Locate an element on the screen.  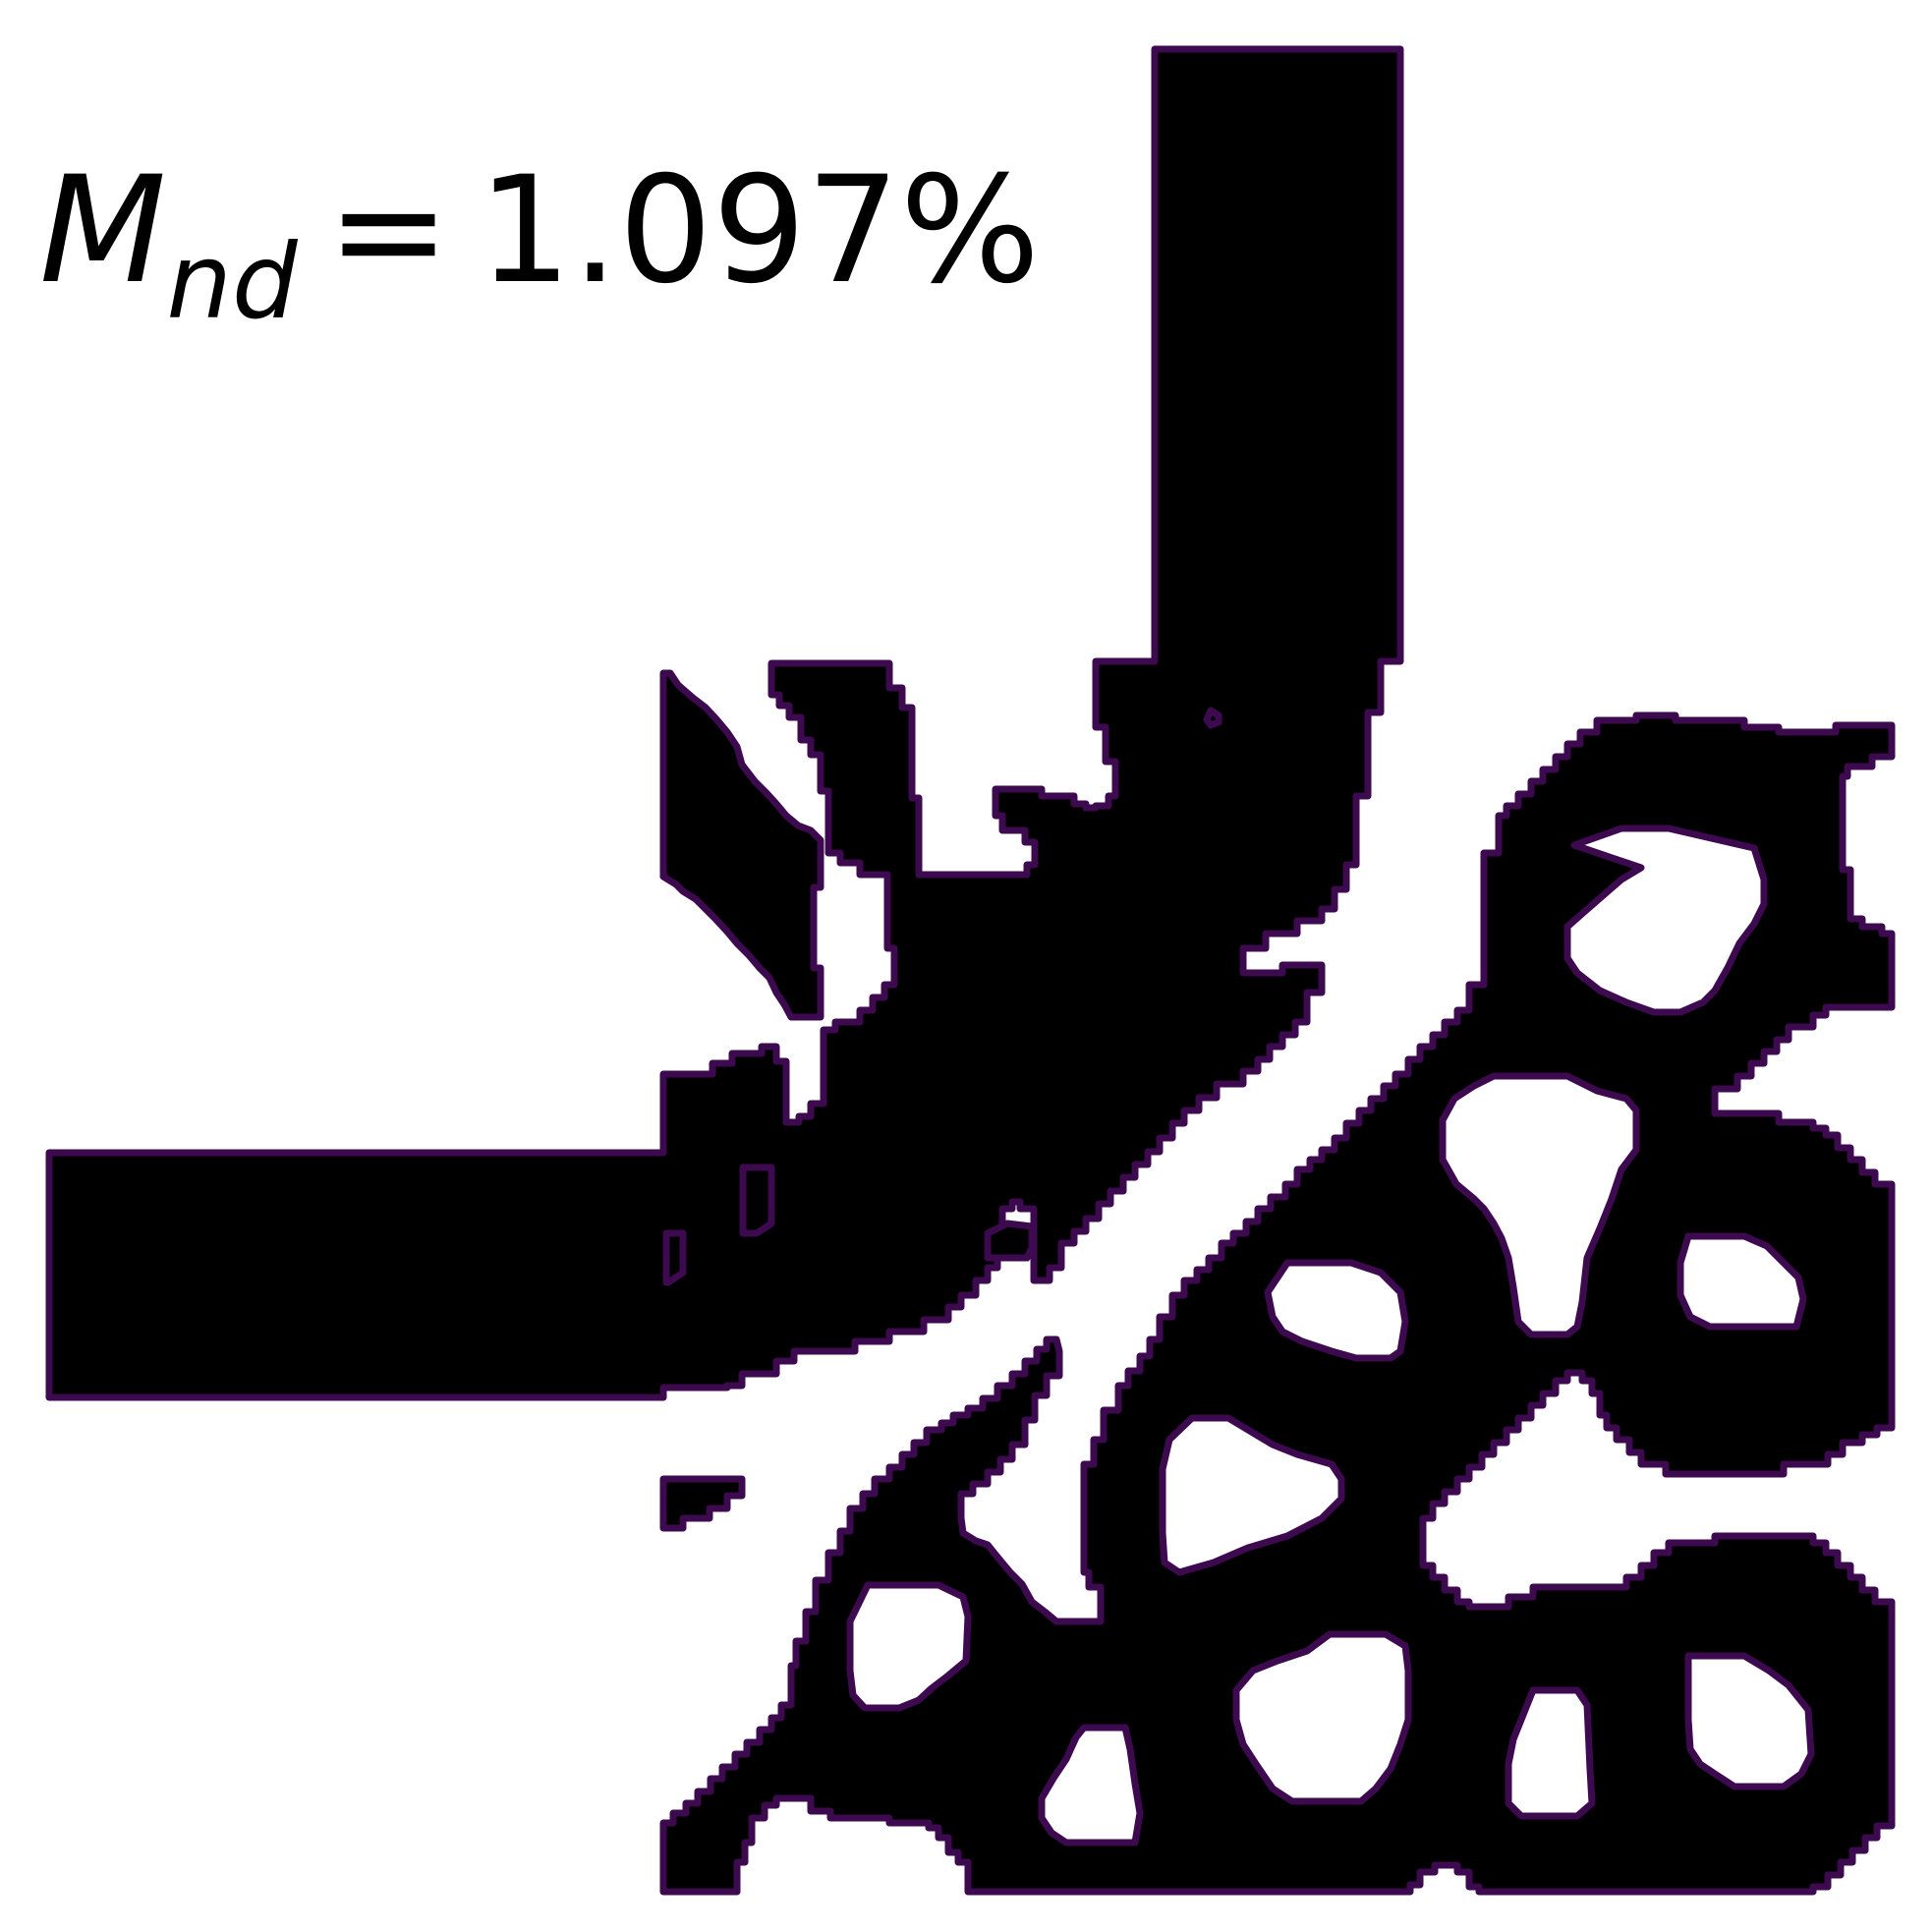
metric-label: Mnd = 1.097% is located at coordinates (539, 245).